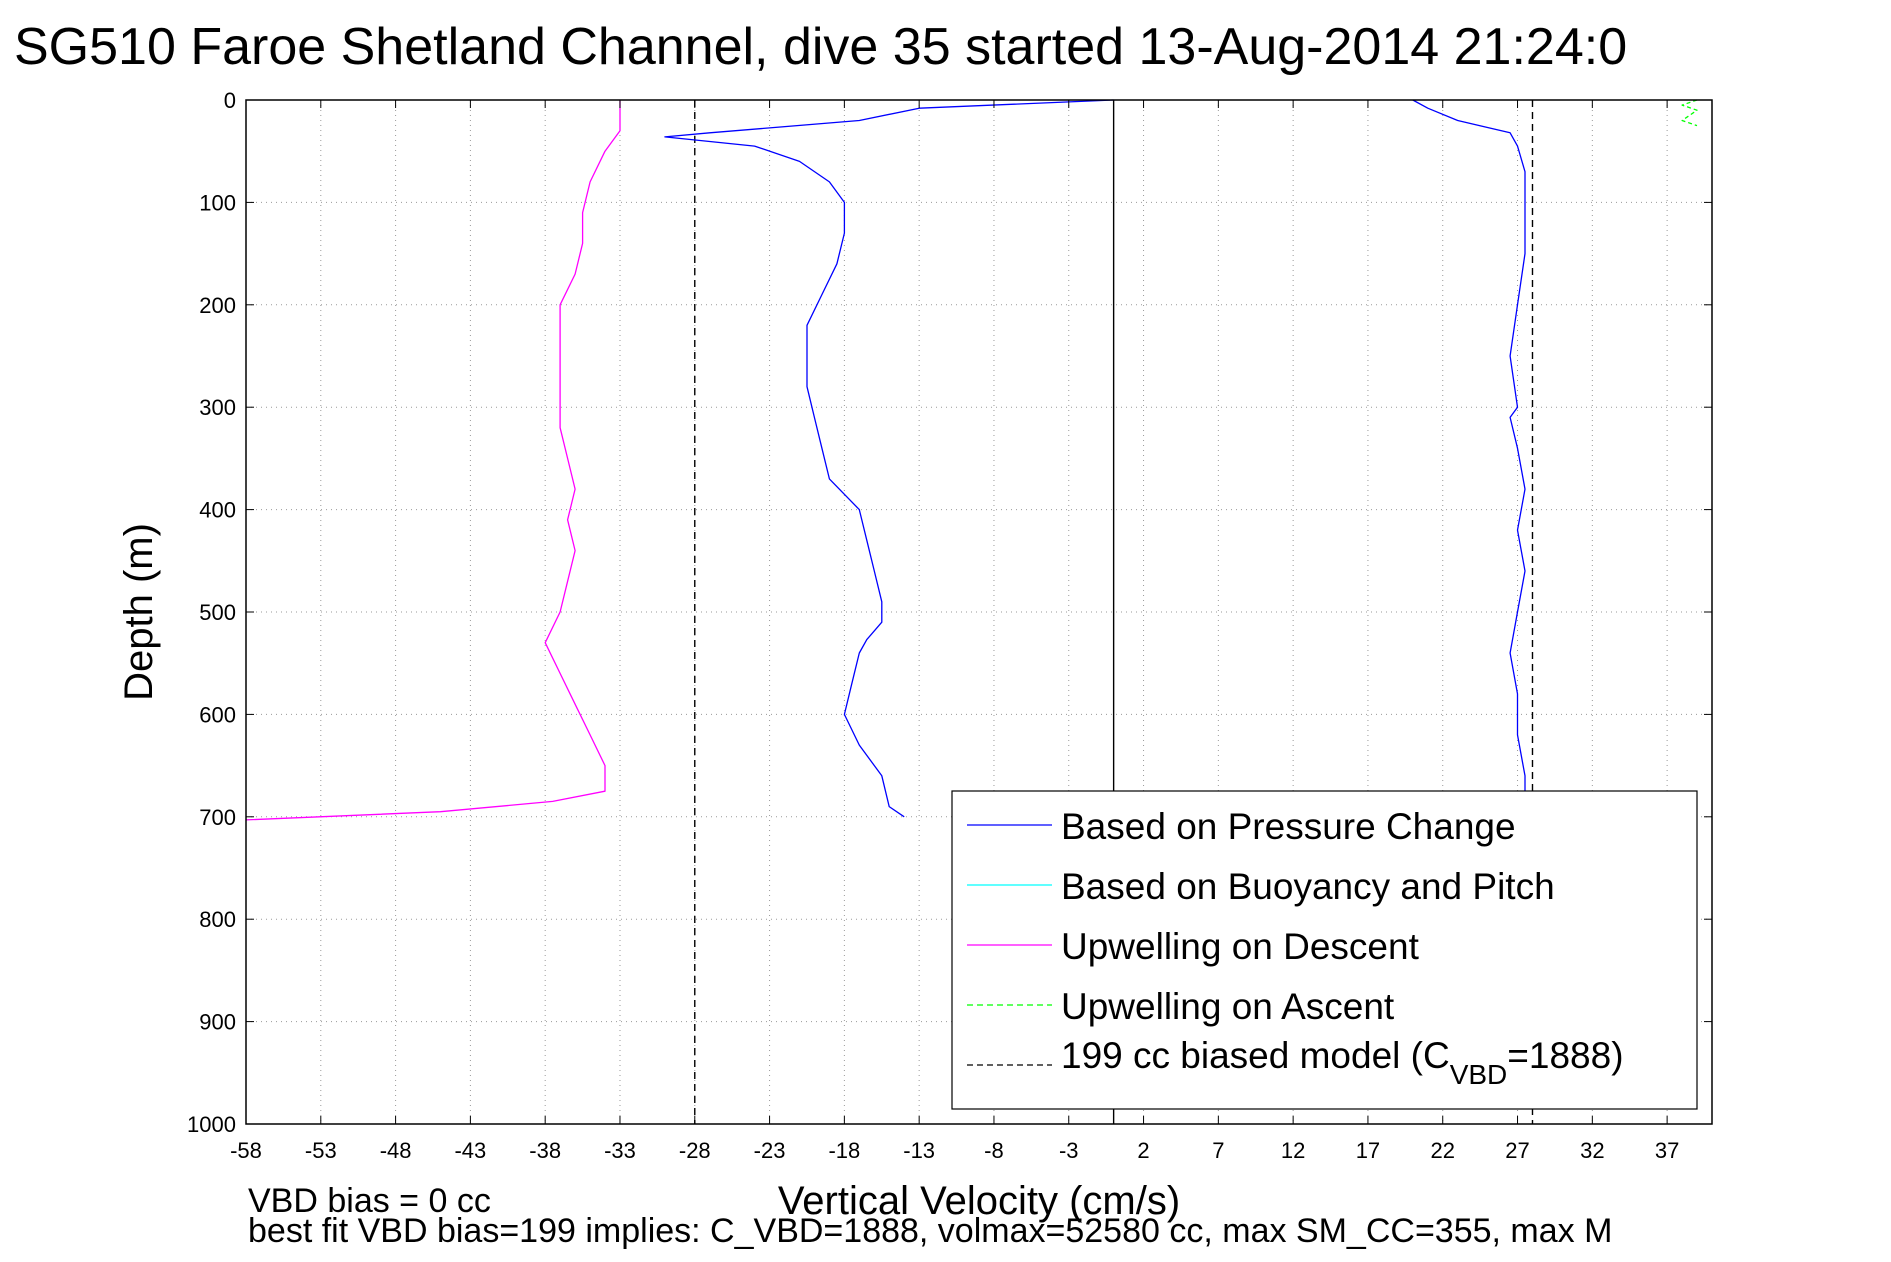 This screenshot has height=1262, width=1891. I want to click on legend-label-descent: Upwelling on Descent, so click(1240, 946).